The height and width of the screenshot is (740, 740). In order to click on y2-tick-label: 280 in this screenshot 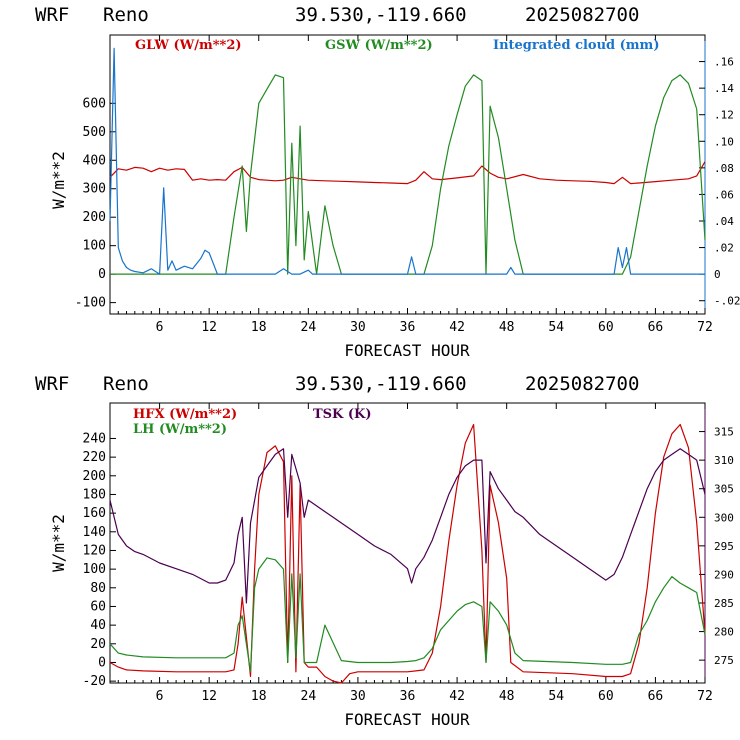, I will do `click(724, 632)`.